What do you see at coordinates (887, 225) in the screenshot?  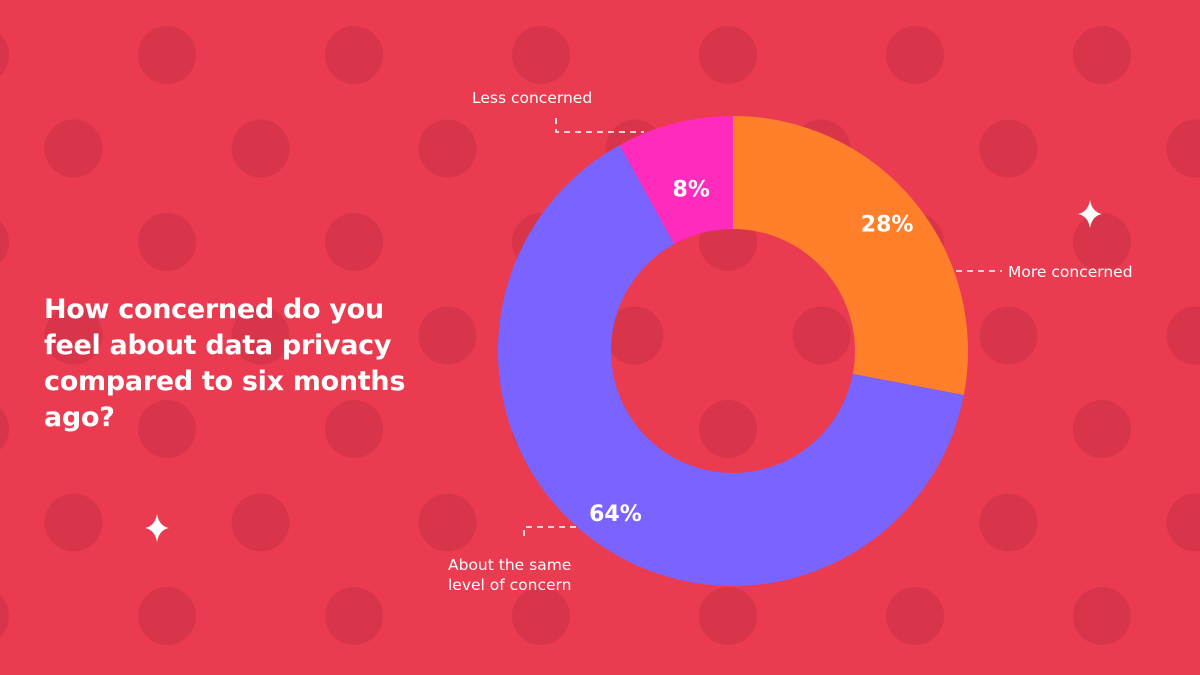 I see `slice-value-label: 28%` at bounding box center [887, 225].